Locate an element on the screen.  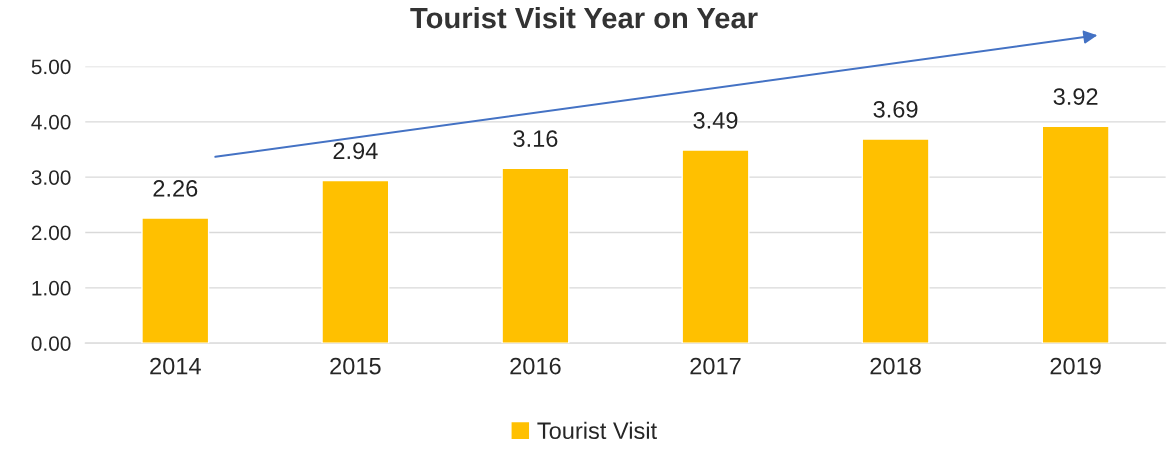
y-tick-label: 2.00 is located at coordinates (51, 233).